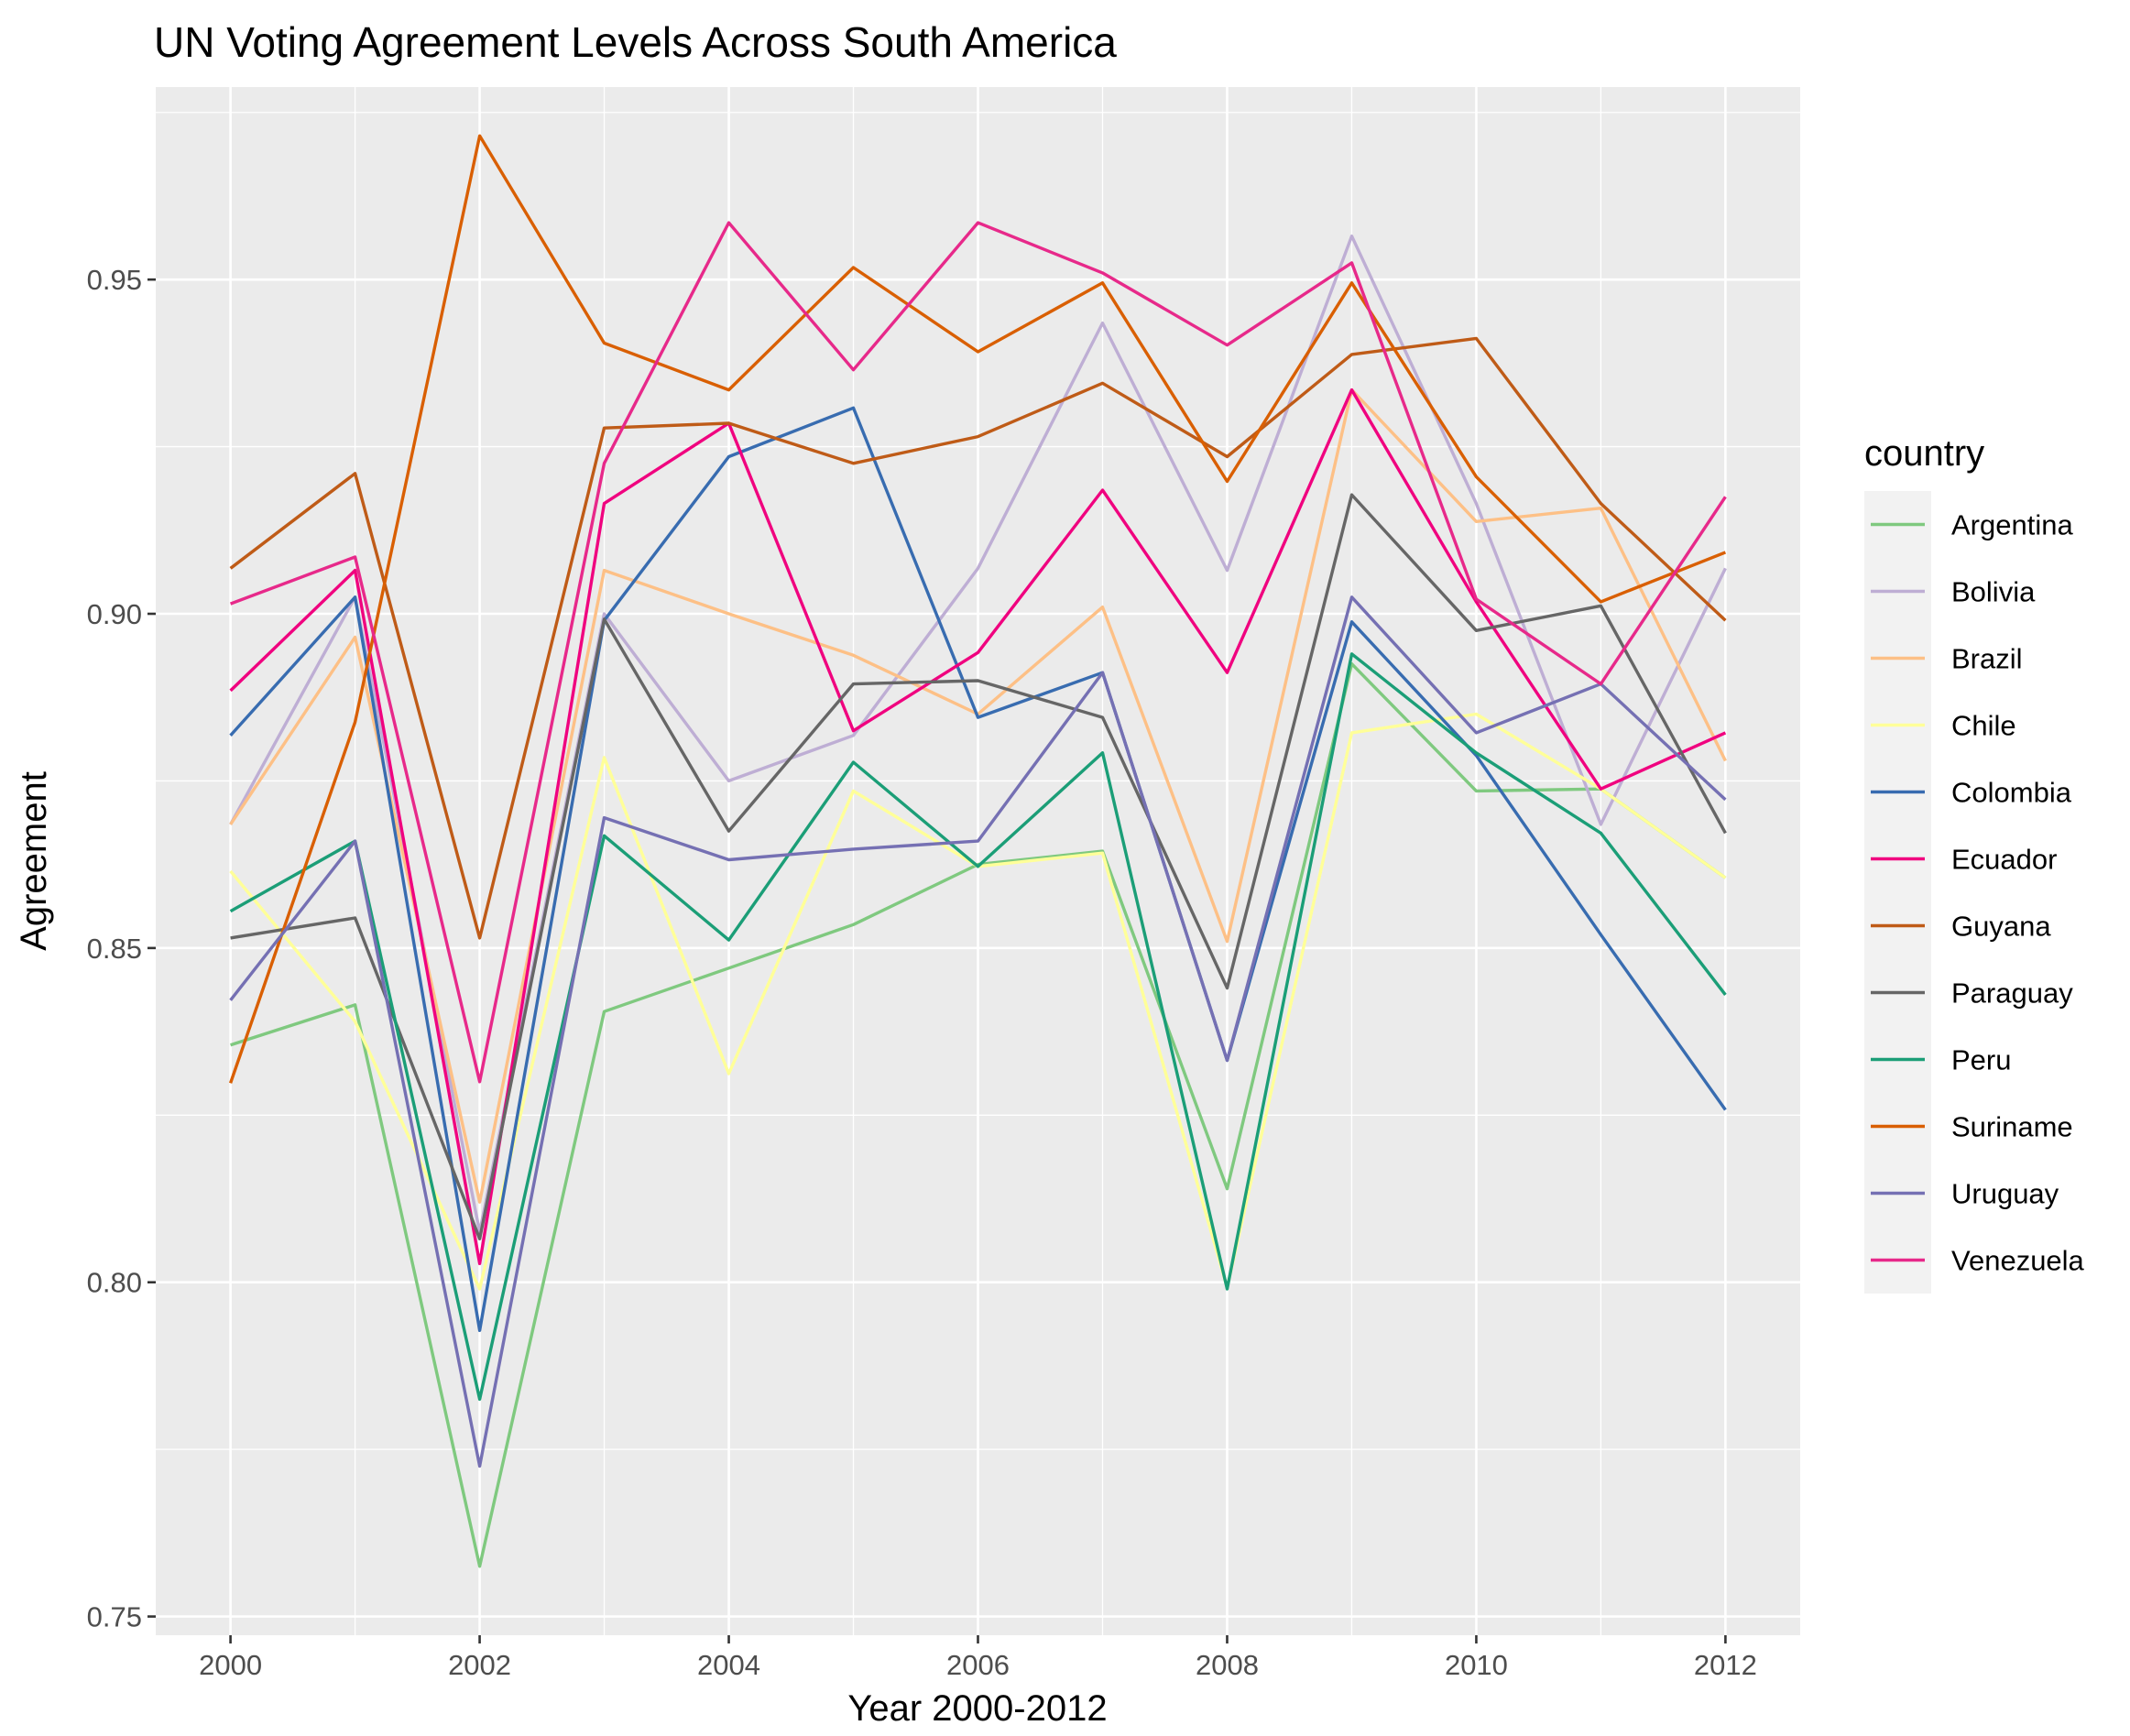 Image resolution: width=2130 pixels, height=1736 pixels. Describe the element at coordinates (2005, 1194) in the screenshot. I see `legend-label: Uruguay` at that location.